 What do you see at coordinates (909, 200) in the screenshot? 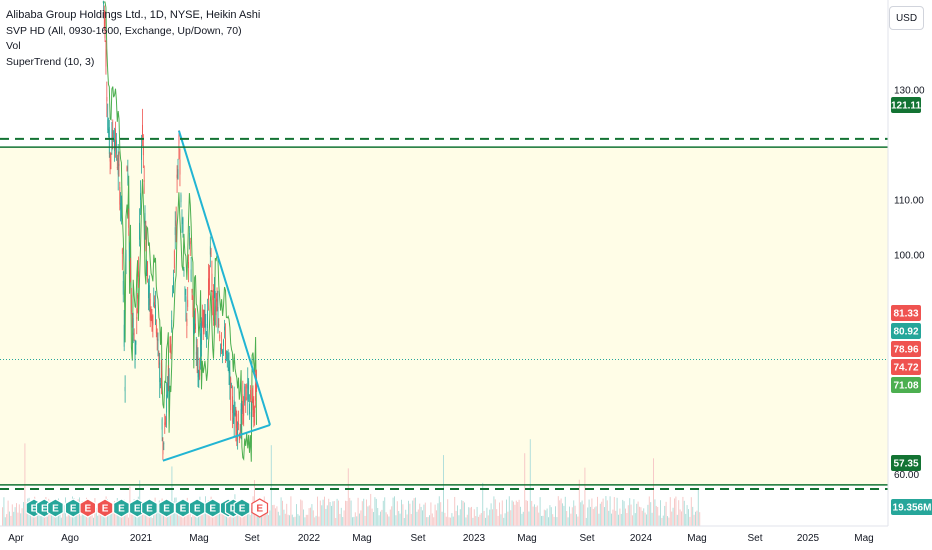
I see `price-tick-label: 110.00` at bounding box center [909, 200].